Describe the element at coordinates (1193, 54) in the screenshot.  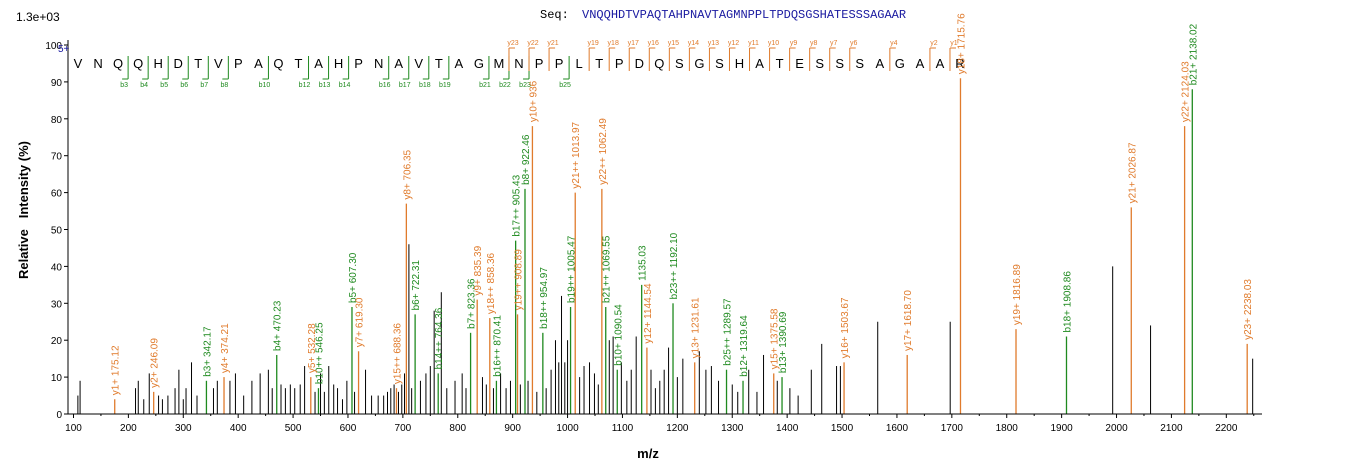
I see `peak-label: b21+ 2138.02` at that location.